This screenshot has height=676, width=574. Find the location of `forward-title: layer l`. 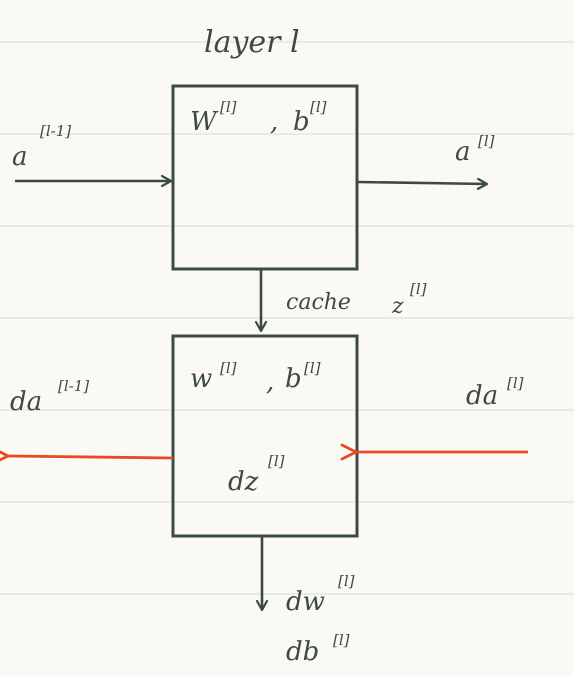

forward-title: layer l is located at coordinates (252, 42).